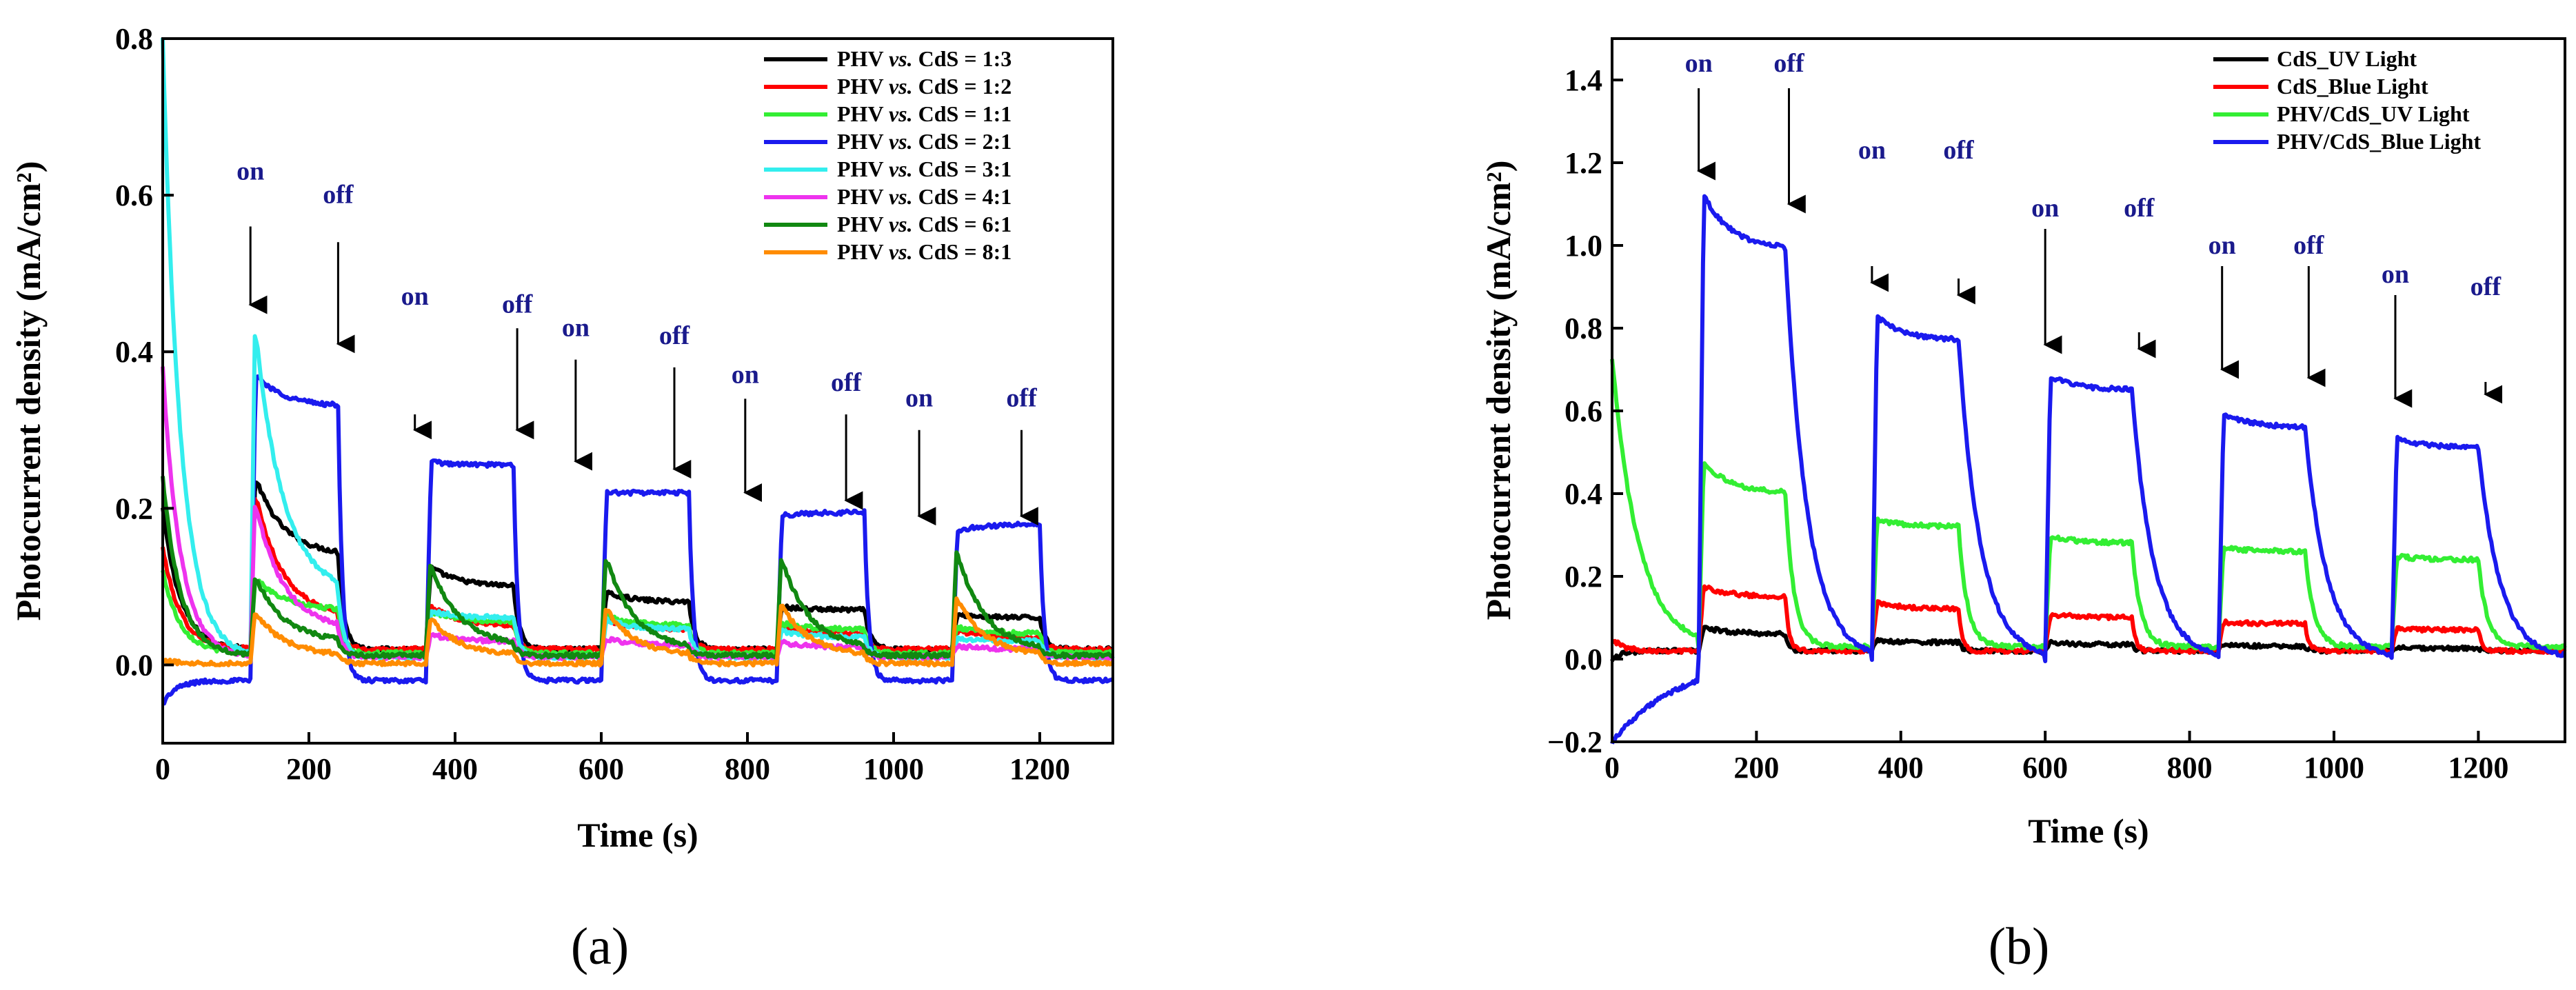 This screenshot has width=2576, height=990. Describe the element at coordinates (600, 947) in the screenshot. I see `chart-a-panel-label: (a)` at that location.